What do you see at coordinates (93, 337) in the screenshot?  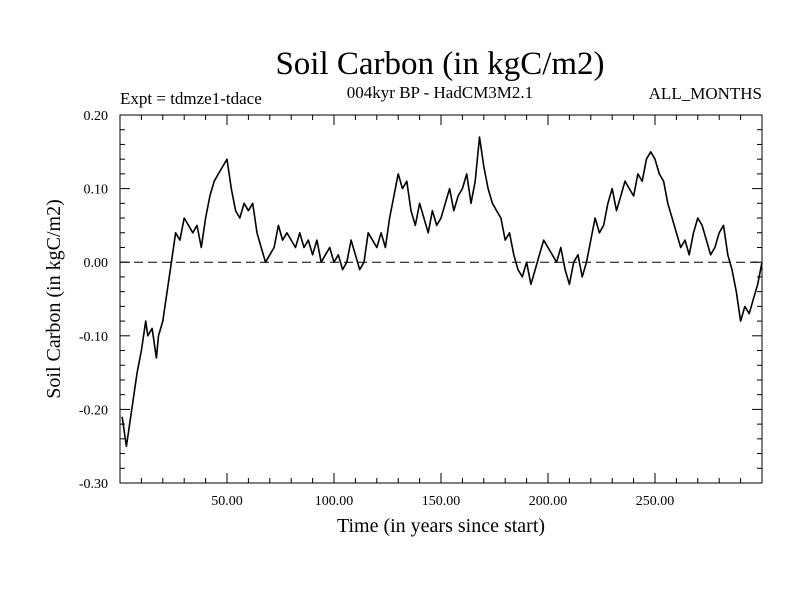 I see `y-tick-label: -0.10` at bounding box center [93, 337].